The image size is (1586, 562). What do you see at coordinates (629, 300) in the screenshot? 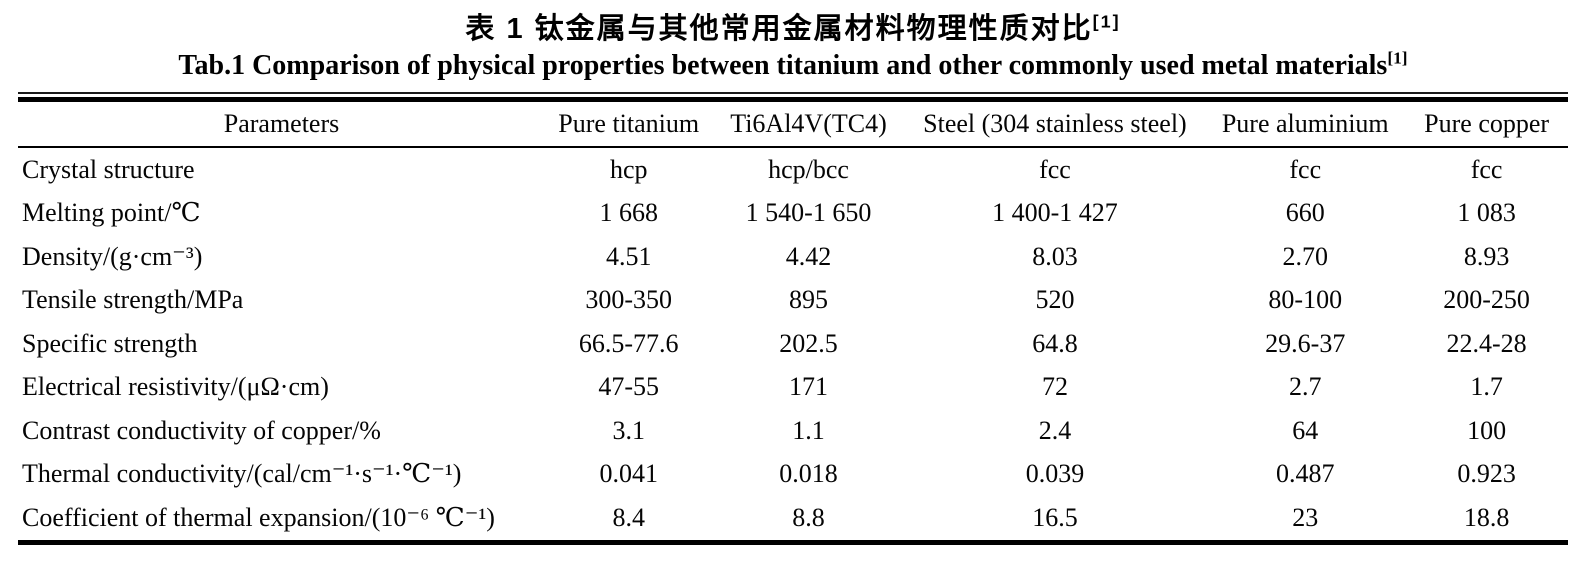
I see `row-value: 300-350` at bounding box center [629, 300].